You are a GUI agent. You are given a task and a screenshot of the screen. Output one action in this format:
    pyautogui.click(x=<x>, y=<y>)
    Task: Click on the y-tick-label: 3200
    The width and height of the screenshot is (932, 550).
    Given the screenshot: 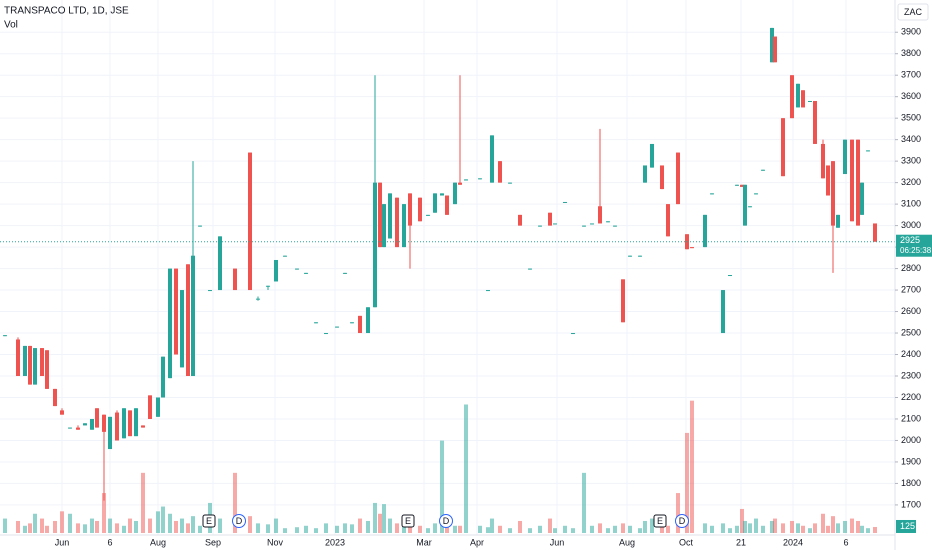 What is the action you would take?
    pyautogui.click(x=911, y=182)
    